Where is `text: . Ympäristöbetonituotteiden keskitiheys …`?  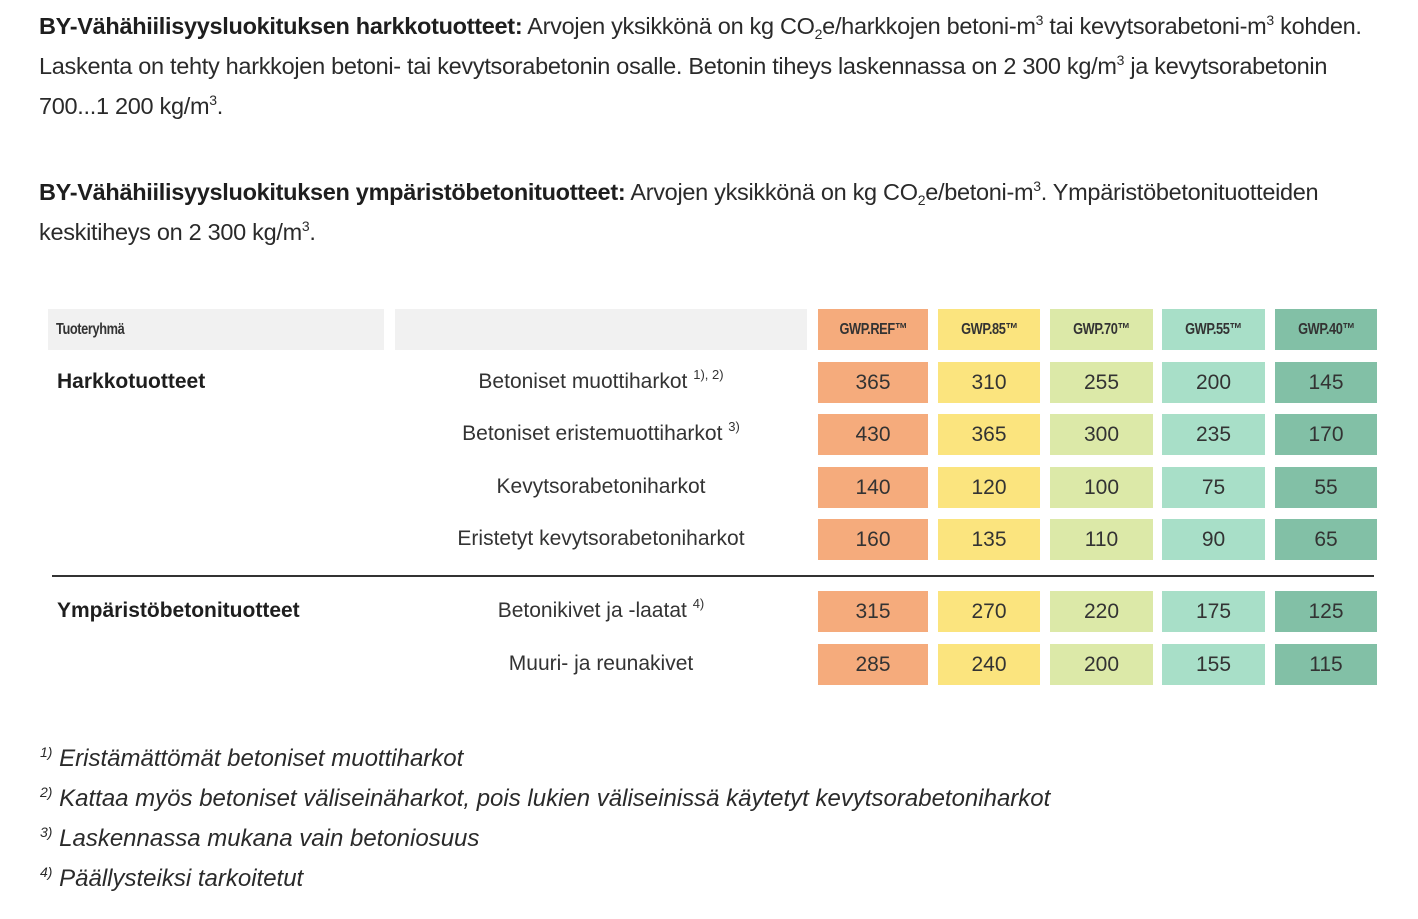
text: . Ympäristöbetonituotteiden keskitiheys … is located at coordinates (679, 212).